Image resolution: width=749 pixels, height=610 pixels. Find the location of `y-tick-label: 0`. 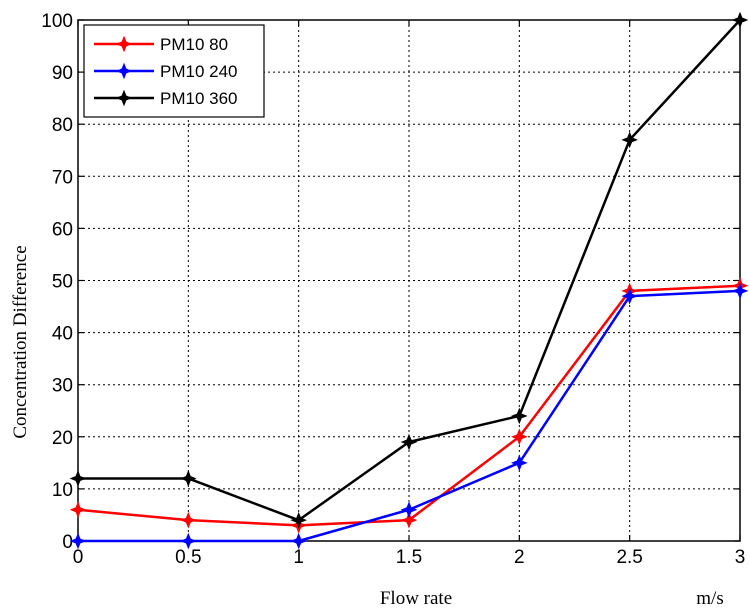

y-tick-label: 0 is located at coordinates (67, 542).